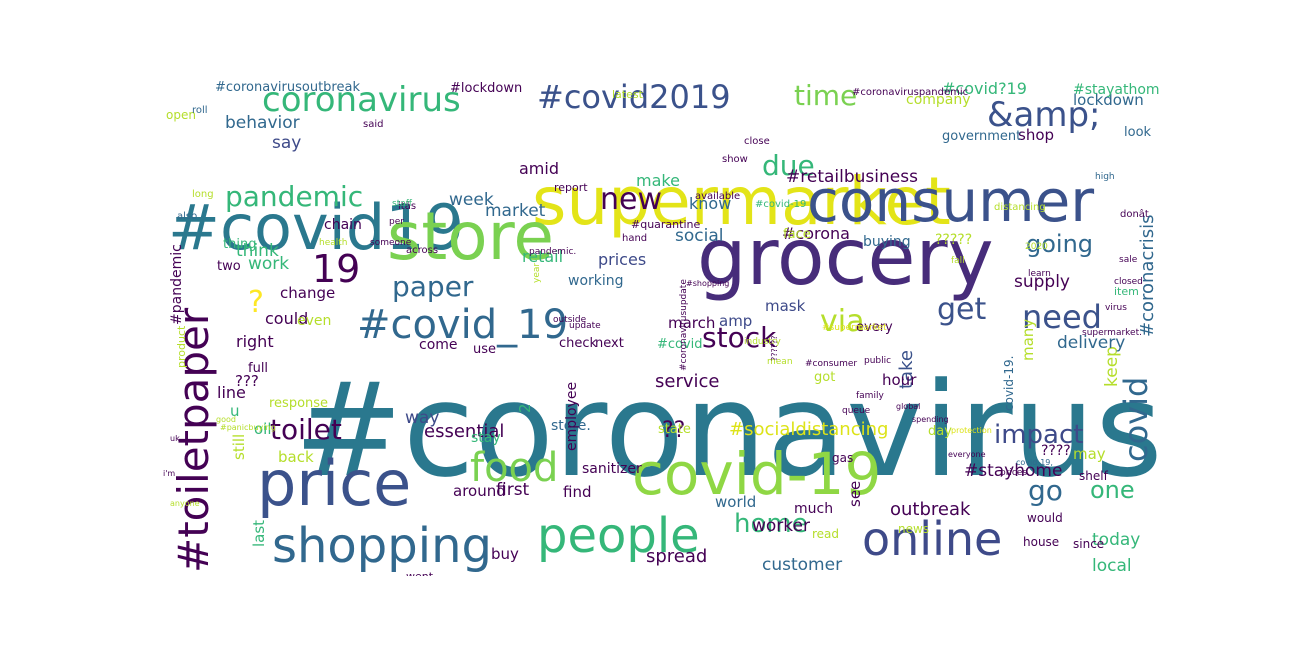 The height and width of the screenshot is (650, 1300). Describe the element at coordinates (842, 321) in the screenshot. I see `word-via: via` at that location.